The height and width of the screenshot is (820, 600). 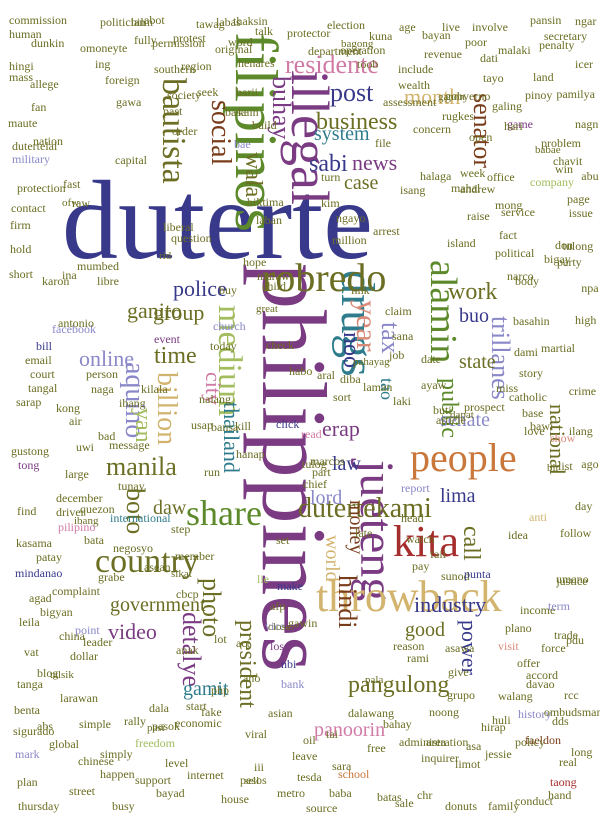 I want to click on cloud-word: issue, so click(x=580, y=213).